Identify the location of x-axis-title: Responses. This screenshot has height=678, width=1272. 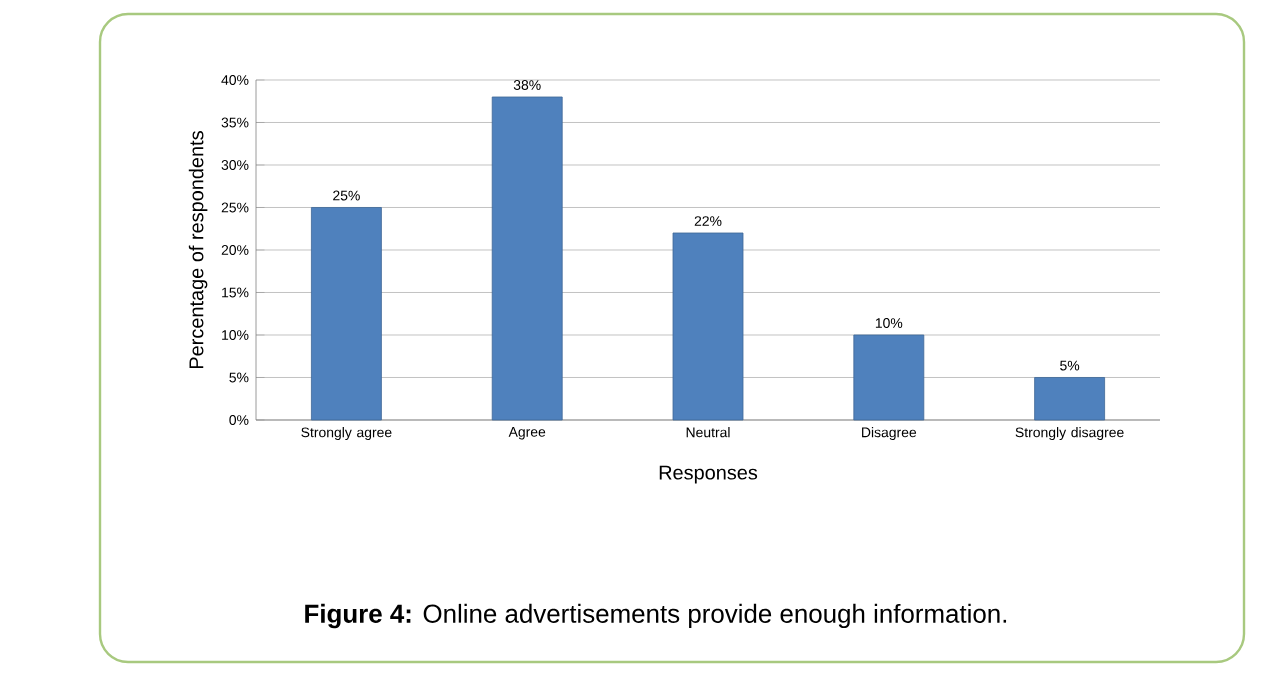
(708, 474).